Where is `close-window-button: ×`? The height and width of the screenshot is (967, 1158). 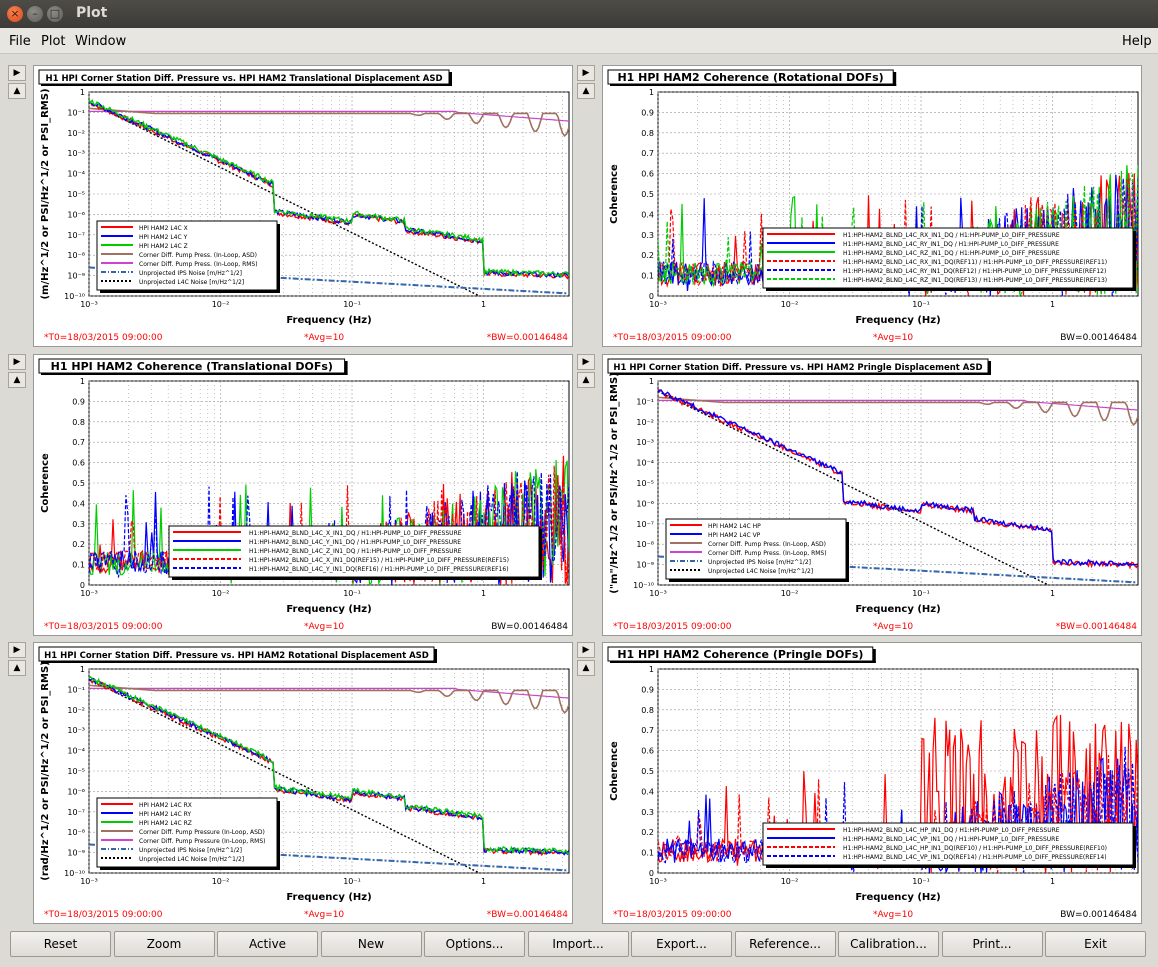
close-window-button: × is located at coordinates (15, 14).